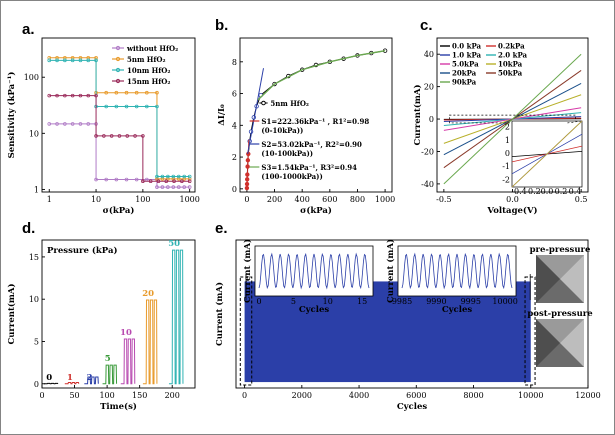 The height and width of the screenshot is (435, 615). What do you see at coordinates (34, 257) in the screenshot?
I see `panel-d-ytick-label: 15` at bounding box center [34, 257].